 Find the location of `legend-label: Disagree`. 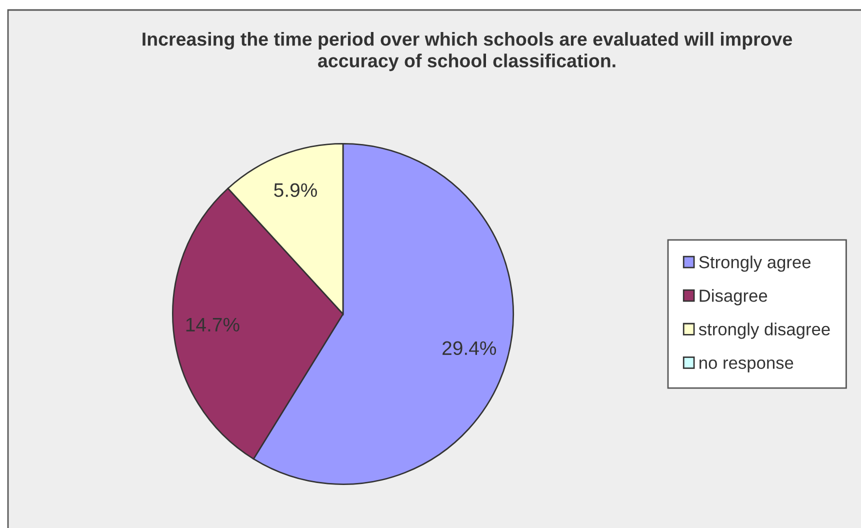

legend-label: Disagree is located at coordinates (734, 297).